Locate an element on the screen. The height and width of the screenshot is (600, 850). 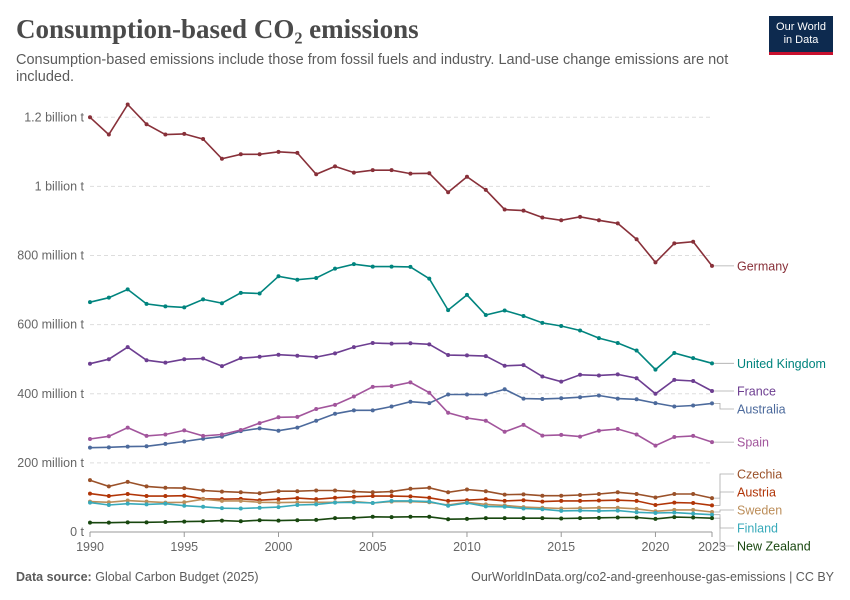
label-connector-finland is located at coordinates (724, 521).